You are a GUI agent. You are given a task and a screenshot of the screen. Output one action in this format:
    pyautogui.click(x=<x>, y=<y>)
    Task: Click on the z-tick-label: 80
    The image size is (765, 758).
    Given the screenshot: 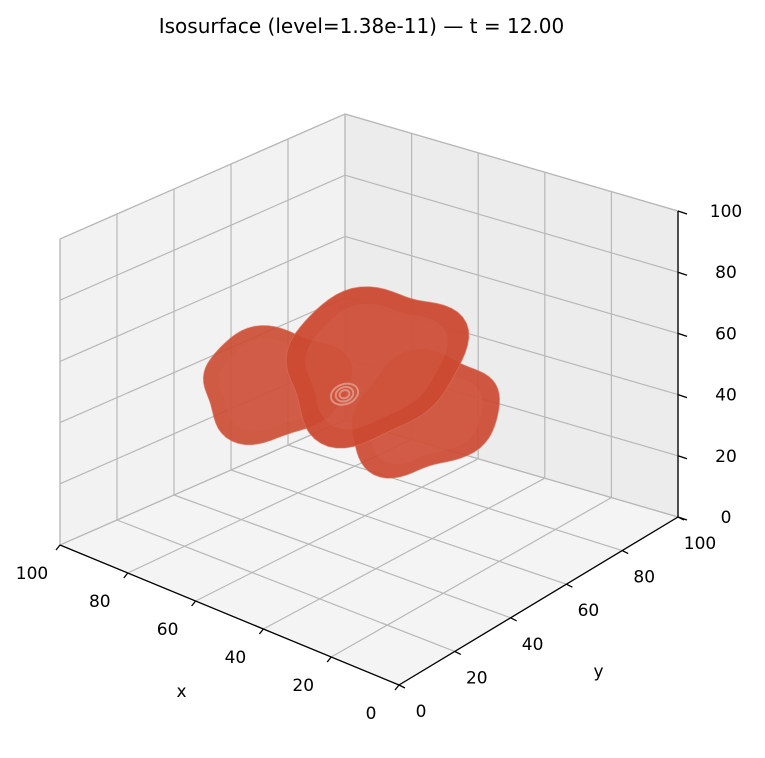 What is the action you would take?
    pyautogui.click(x=726, y=273)
    